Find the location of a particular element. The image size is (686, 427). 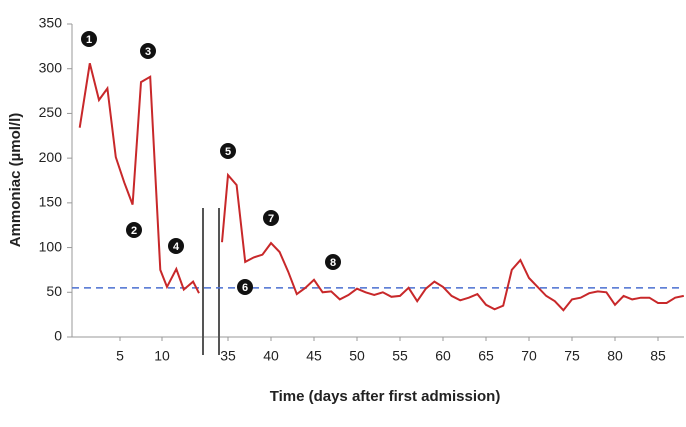

annotation-label: 5 is located at coordinates (228, 152).